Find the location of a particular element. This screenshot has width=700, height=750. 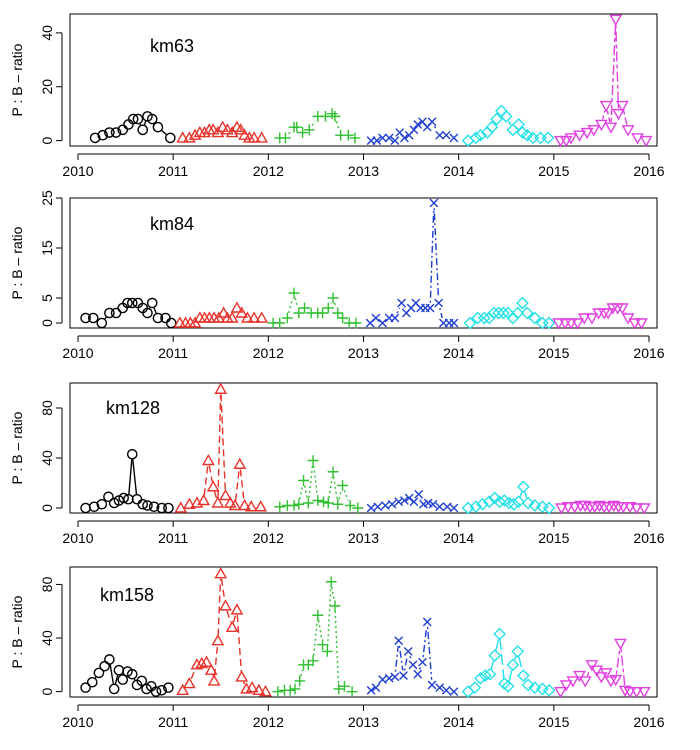

x-tick-label: 2015 is located at coordinates (553, 171).